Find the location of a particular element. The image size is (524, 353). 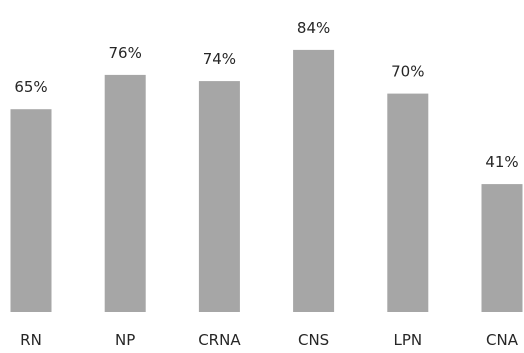

data-label-crna: 74% is located at coordinates (219, 59).